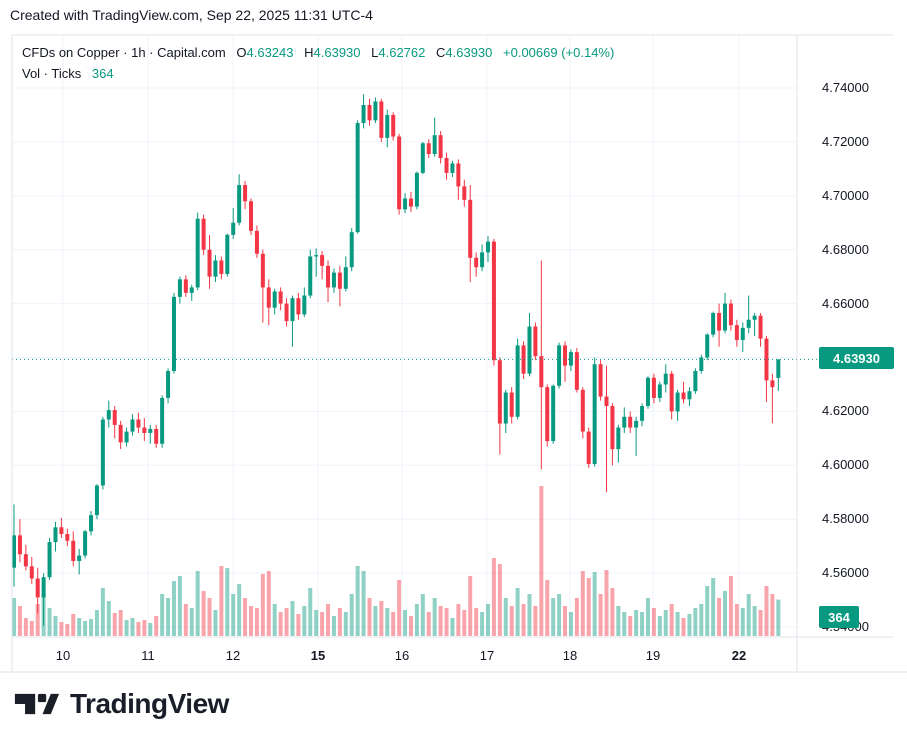  I want to click on time-axis-label: 18, so click(570, 655).